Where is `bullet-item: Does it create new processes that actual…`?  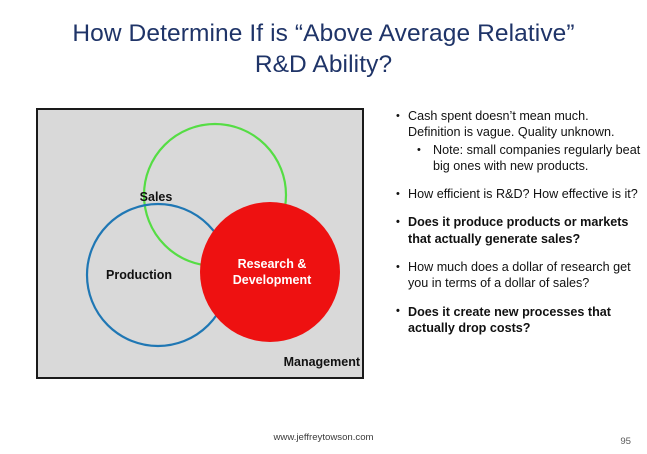 bullet-item: Does it create new processes that actual… is located at coordinates (518, 320).